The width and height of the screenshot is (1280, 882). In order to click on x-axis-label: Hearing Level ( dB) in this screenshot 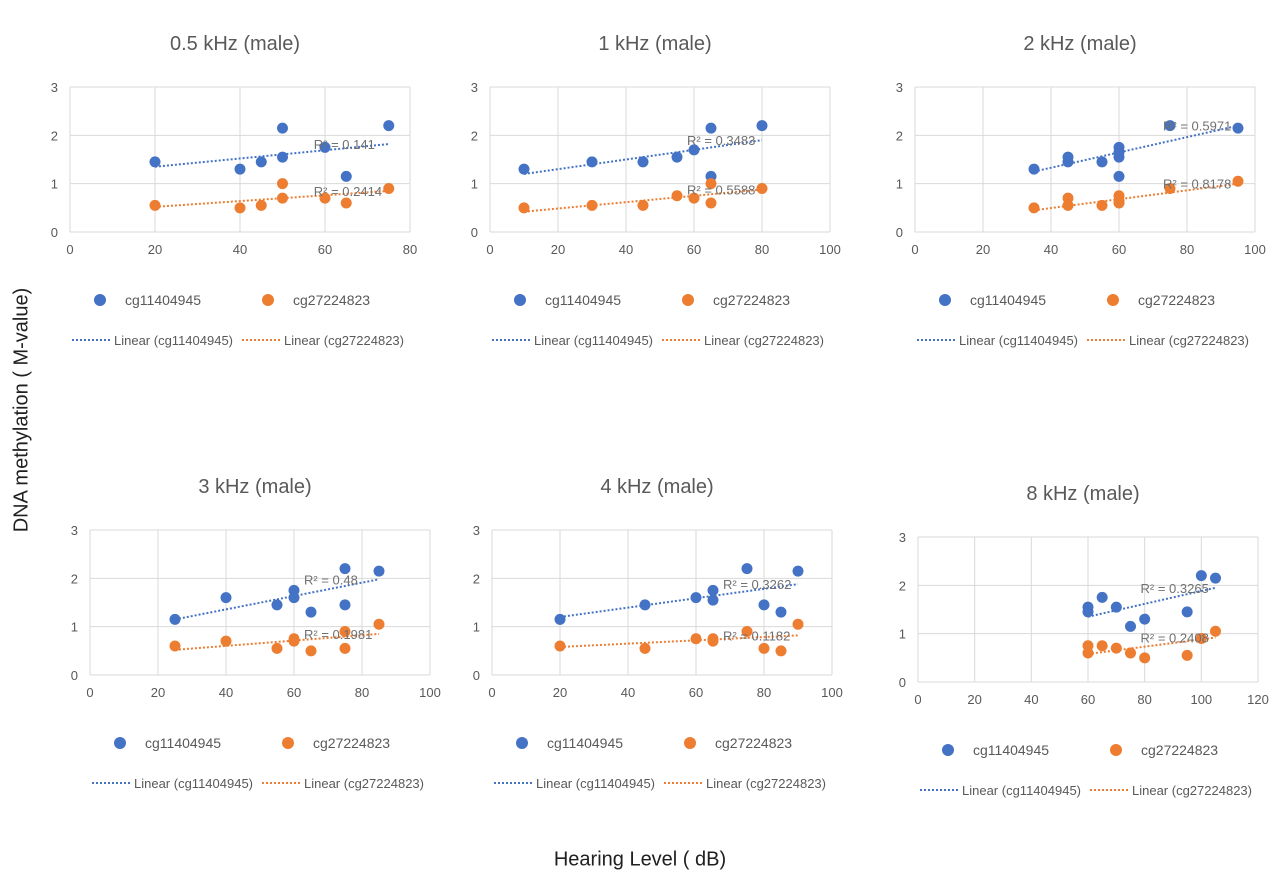, I will do `click(640, 859)`.